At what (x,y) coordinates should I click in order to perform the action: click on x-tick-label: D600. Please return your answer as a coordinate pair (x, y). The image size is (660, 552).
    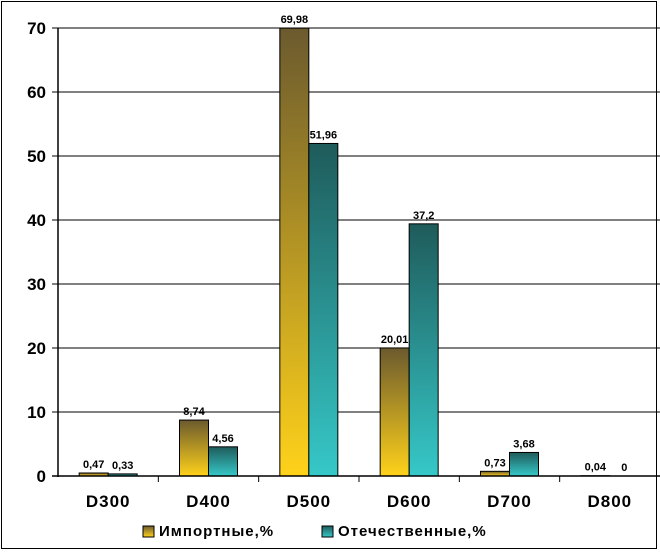
    Looking at the image, I should click on (409, 501).